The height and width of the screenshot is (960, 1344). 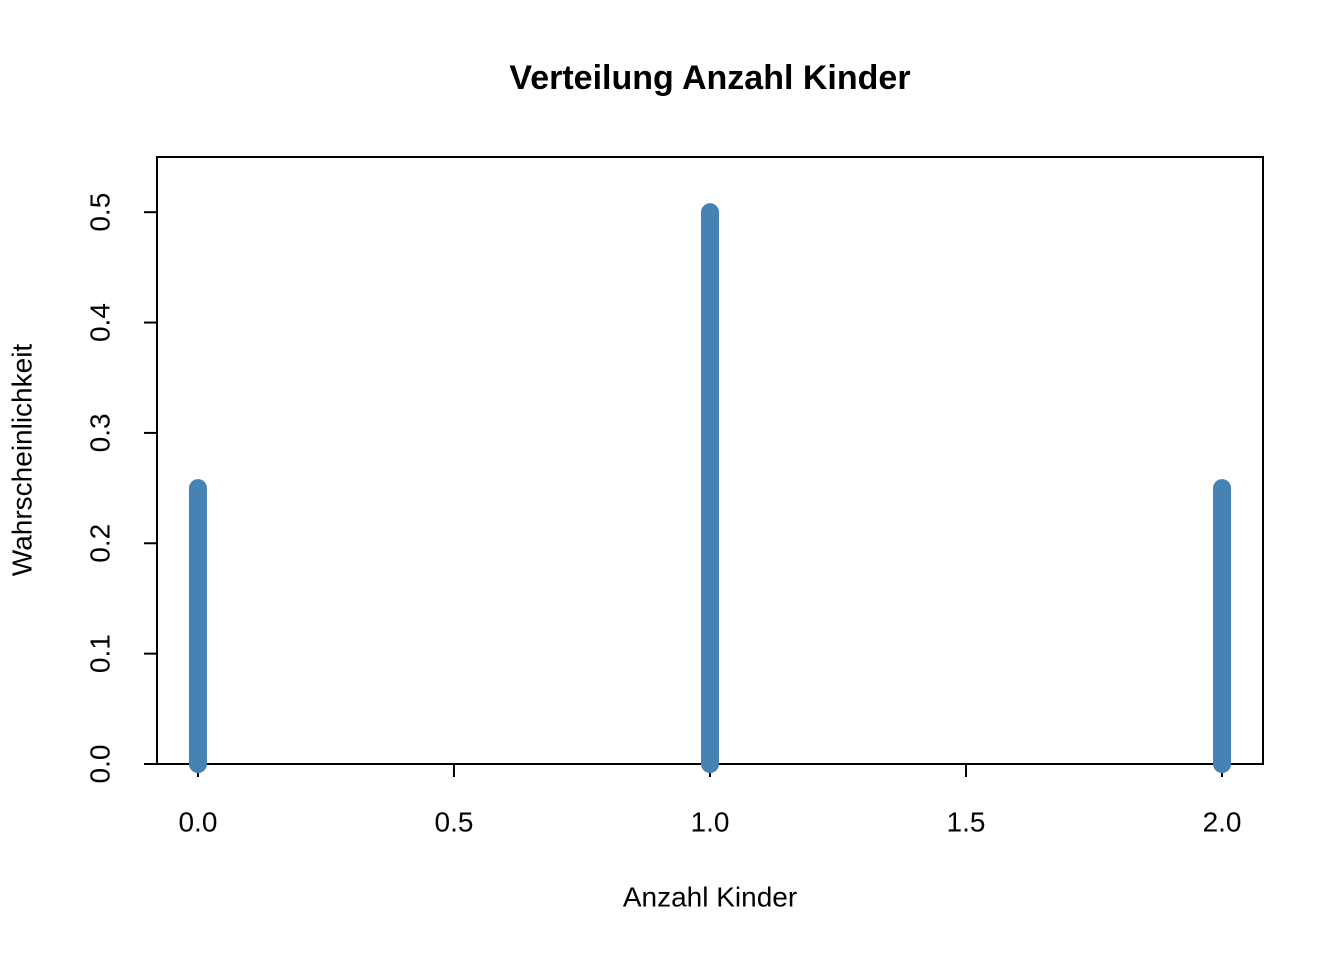 I want to click on x-axis-title: Anzahl Kinder, so click(x=710, y=896).